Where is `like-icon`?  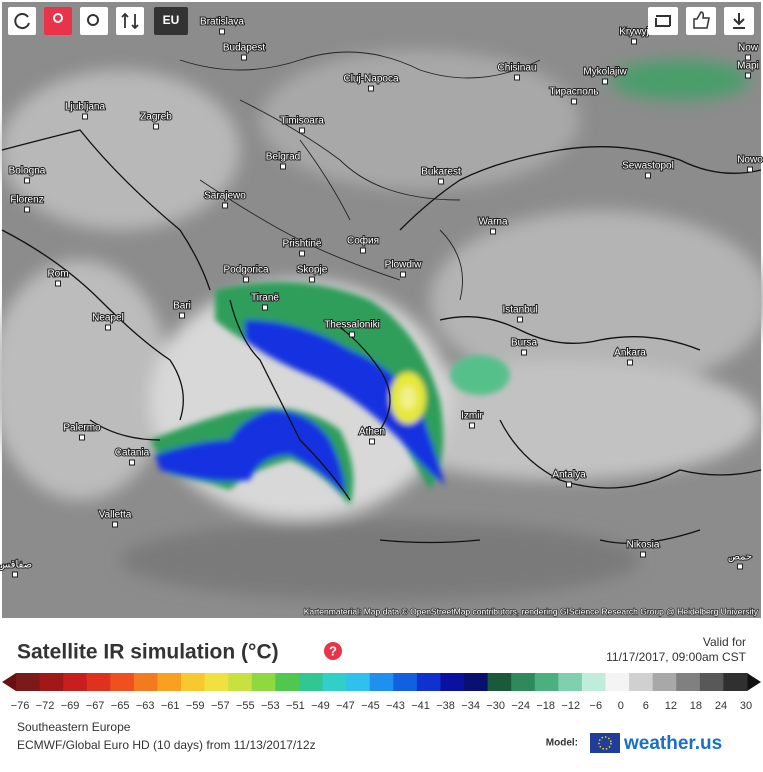 like-icon is located at coordinates (701, 20).